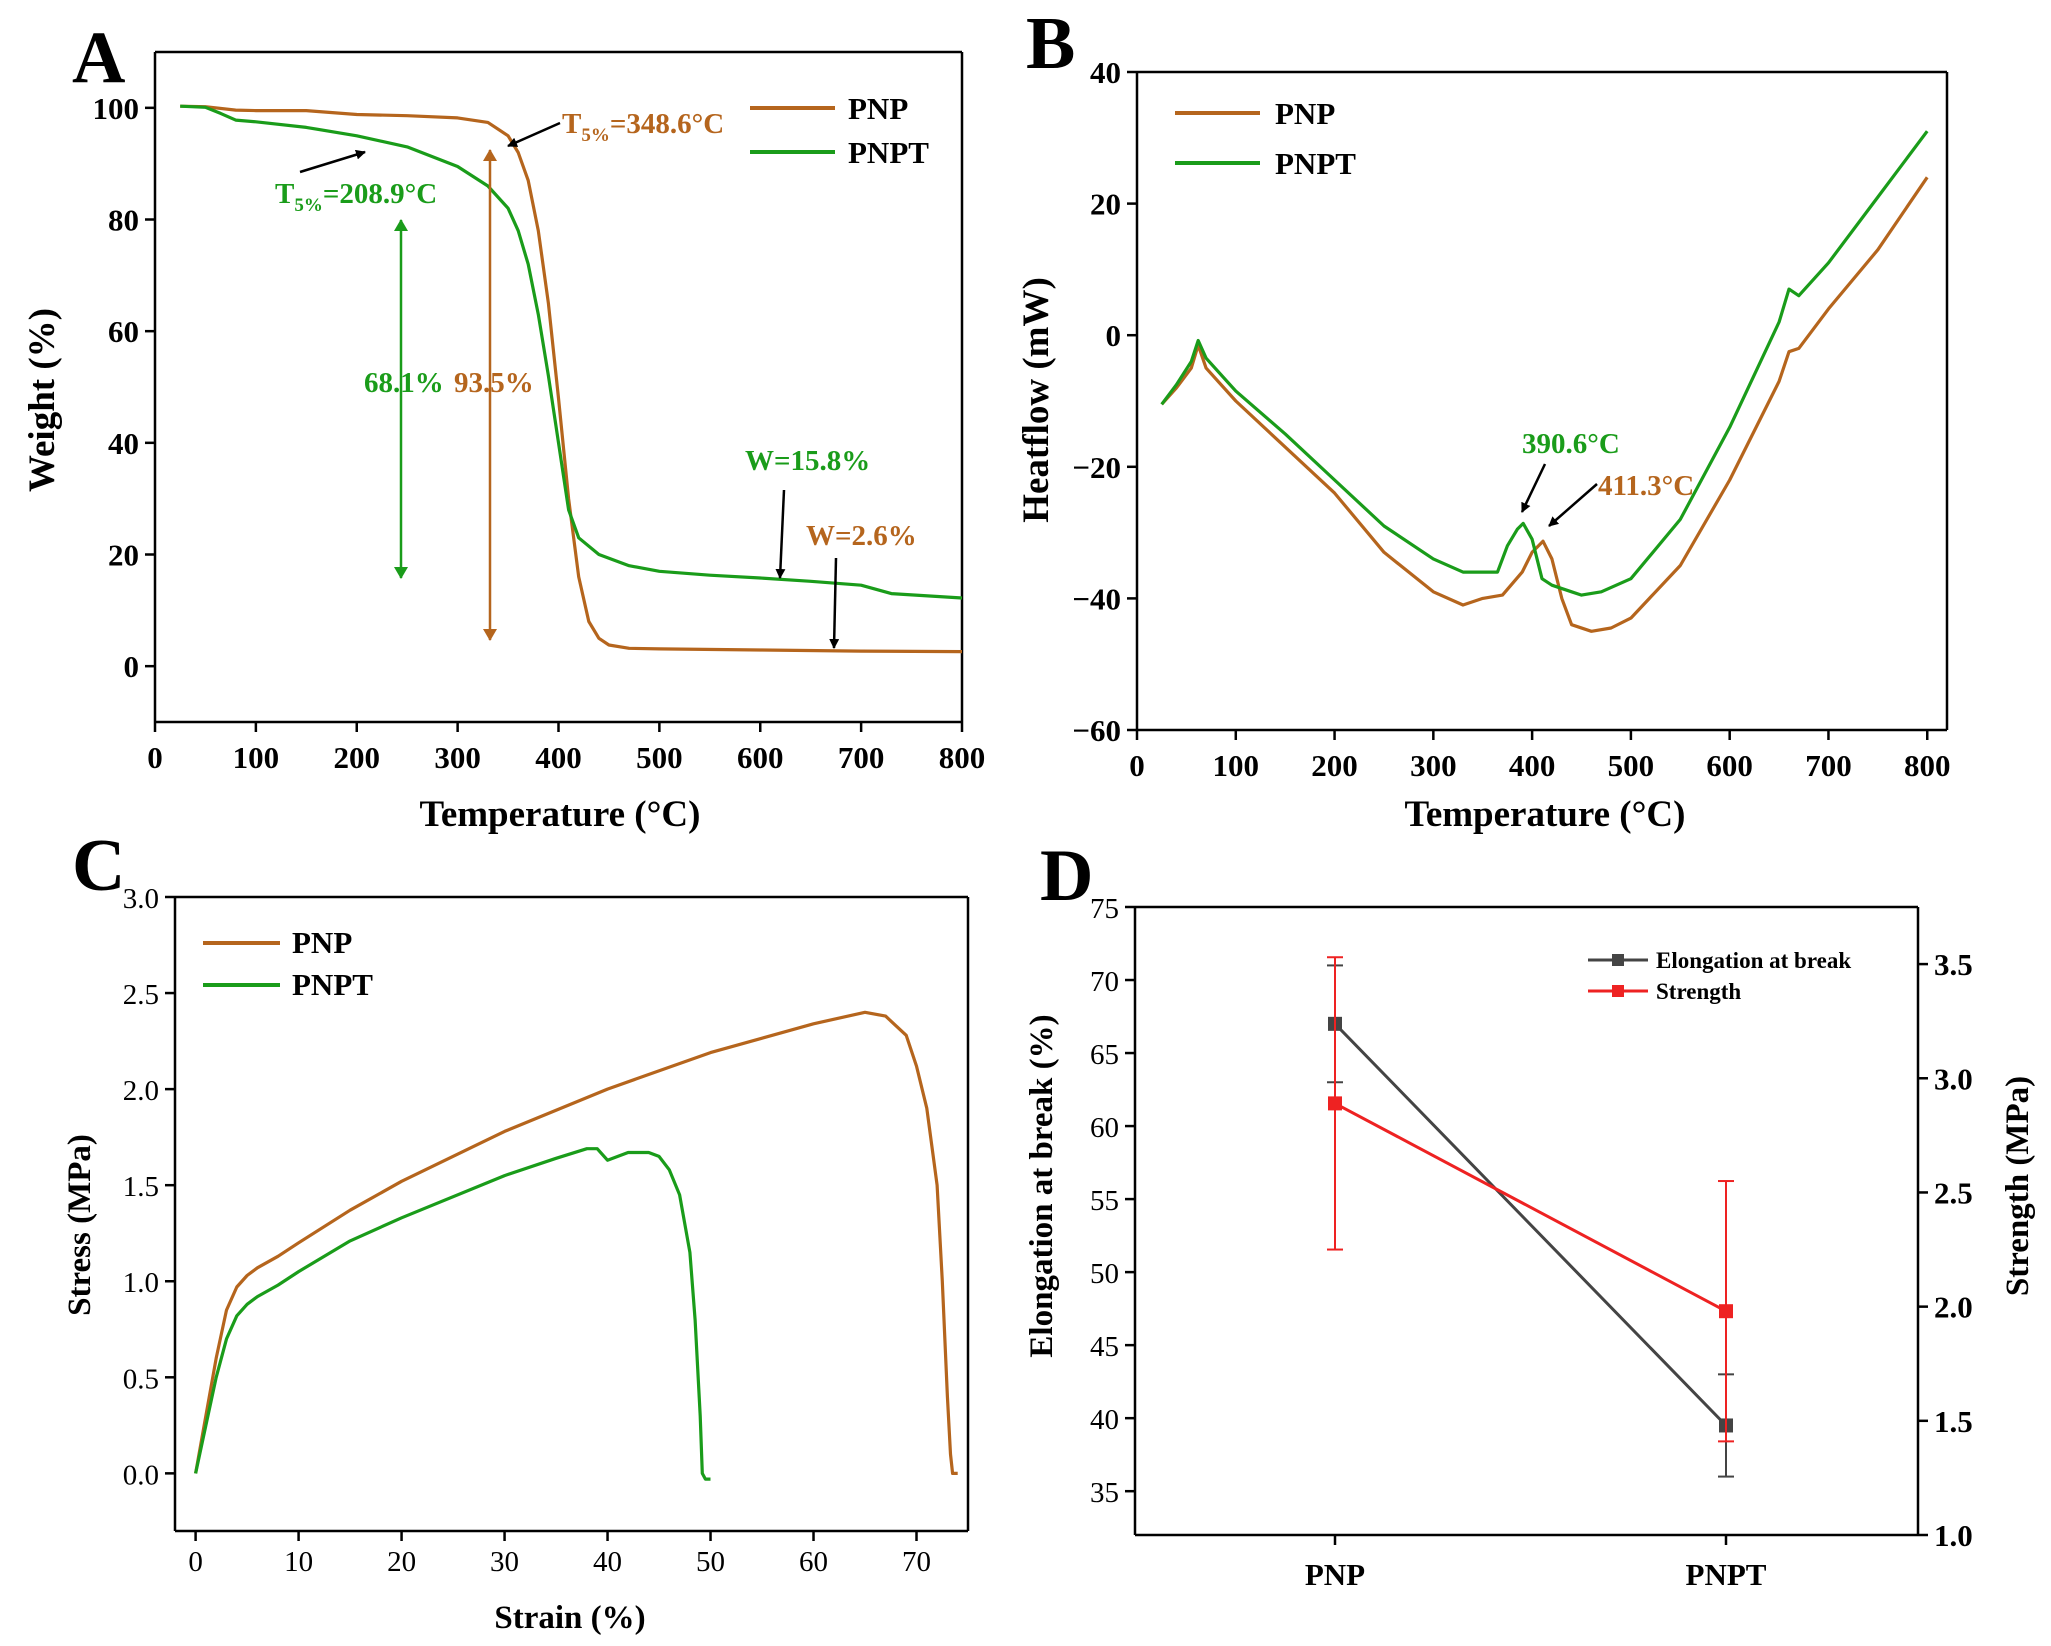 Image resolution: width=2051 pixels, height=1646 pixels. I want to click on panel-a-loss-pnp: 93.5%, so click(494, 383).